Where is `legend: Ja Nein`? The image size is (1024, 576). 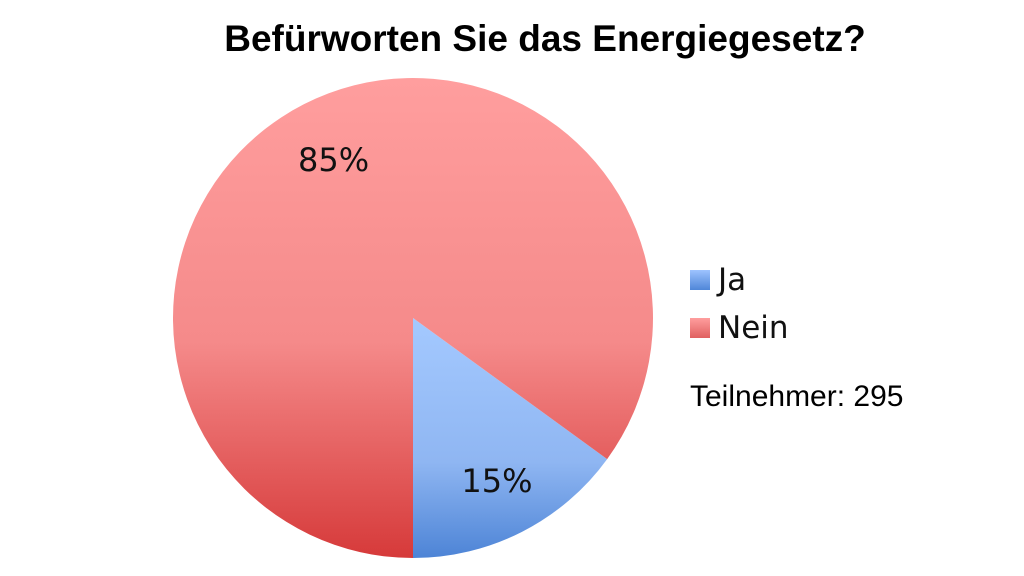 legend: Ja Nein is located at coordinates (739, 304).